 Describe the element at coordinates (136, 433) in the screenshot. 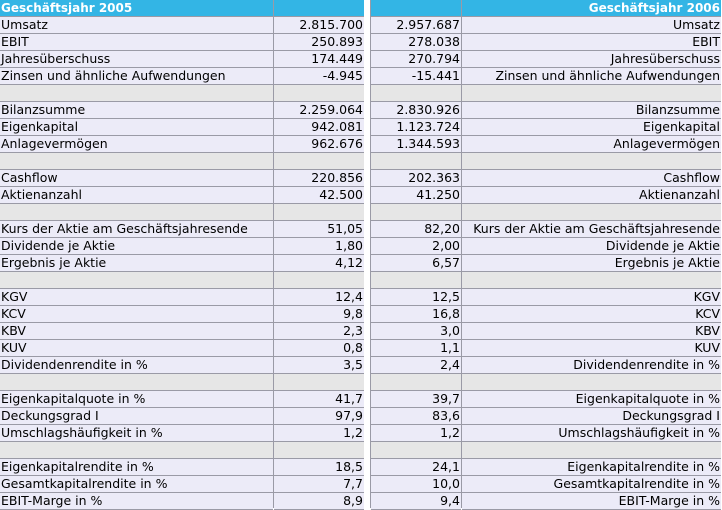

I see `row-label-2005: Umschlagshäufigkeit in %` at that location.